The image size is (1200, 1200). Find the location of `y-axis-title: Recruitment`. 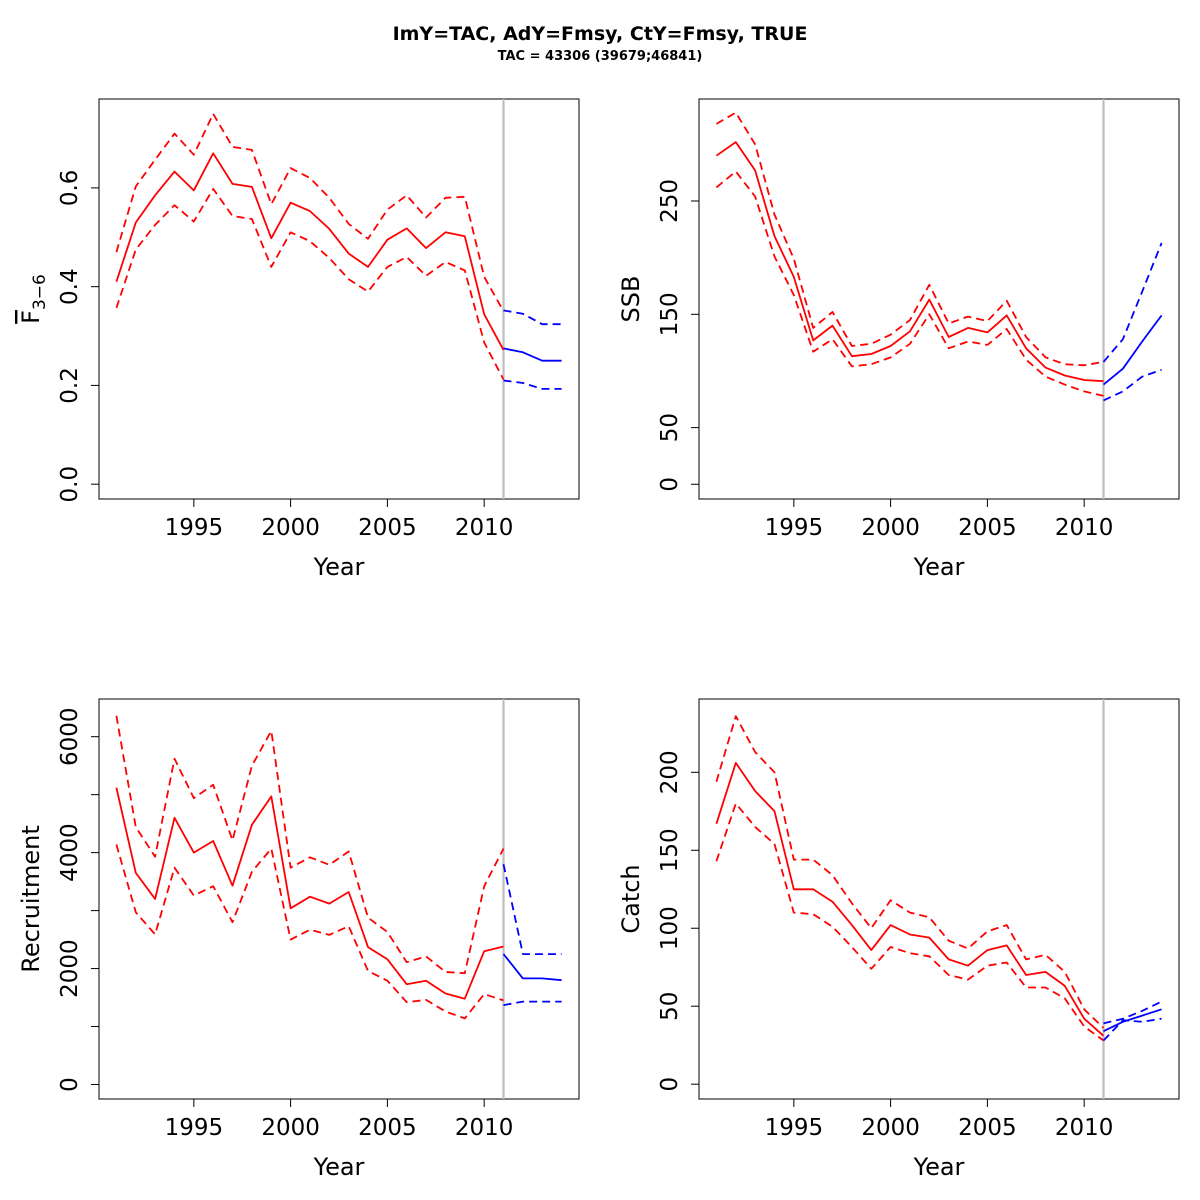

y-axis-title: Recruitment is located at coordinates (31, 898).